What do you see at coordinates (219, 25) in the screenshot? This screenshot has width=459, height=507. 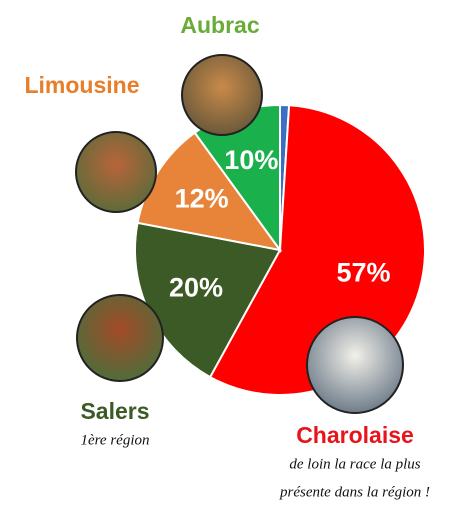 I see `category-label: Aubrac` at bounding box center [219, 25].